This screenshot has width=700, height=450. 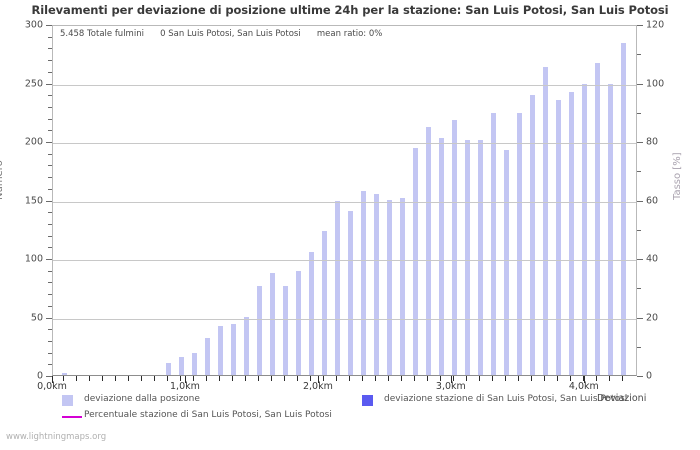 What do you see at coordinates (36, 317) in the screenshot?
I see `y-axis-tick-label: 50` at bounding box center [36, 317].